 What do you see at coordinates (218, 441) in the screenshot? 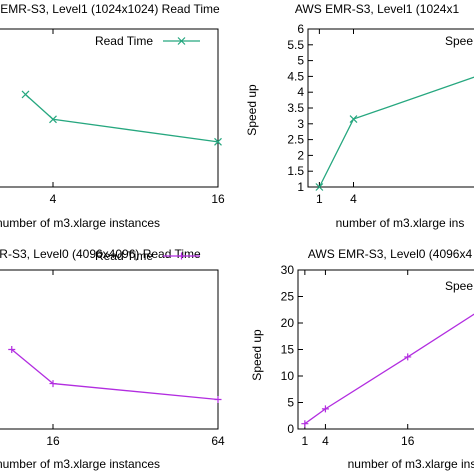
I see `x-tick-label: 64` at bounding box center [218, 441].